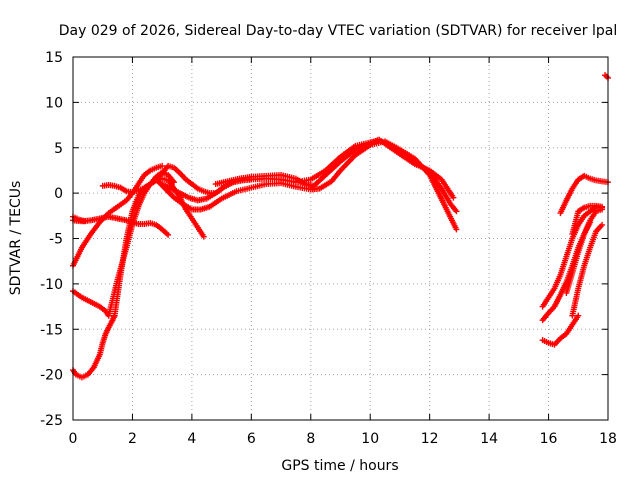 The height and width of the screenshot is (480, 640). What do you see at coordinates (51, 285) in the screenshot?
I see `y-tick-label: -10` at bounding box center [51, 285].